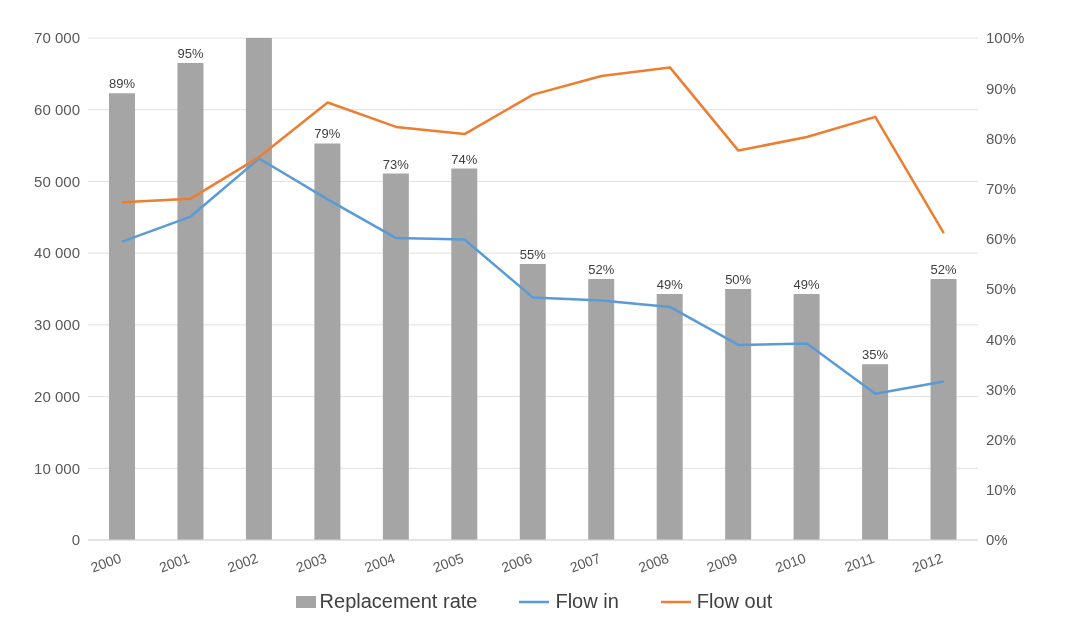  Describe the element at coordinates (997, 540) in the screenshot. I see `y2-tick-label: 0%` at that location.